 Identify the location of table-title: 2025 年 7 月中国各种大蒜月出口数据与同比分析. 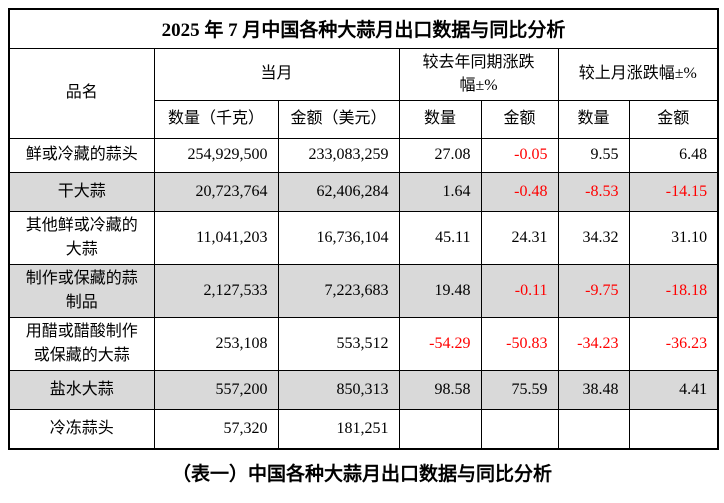
(363, 28).